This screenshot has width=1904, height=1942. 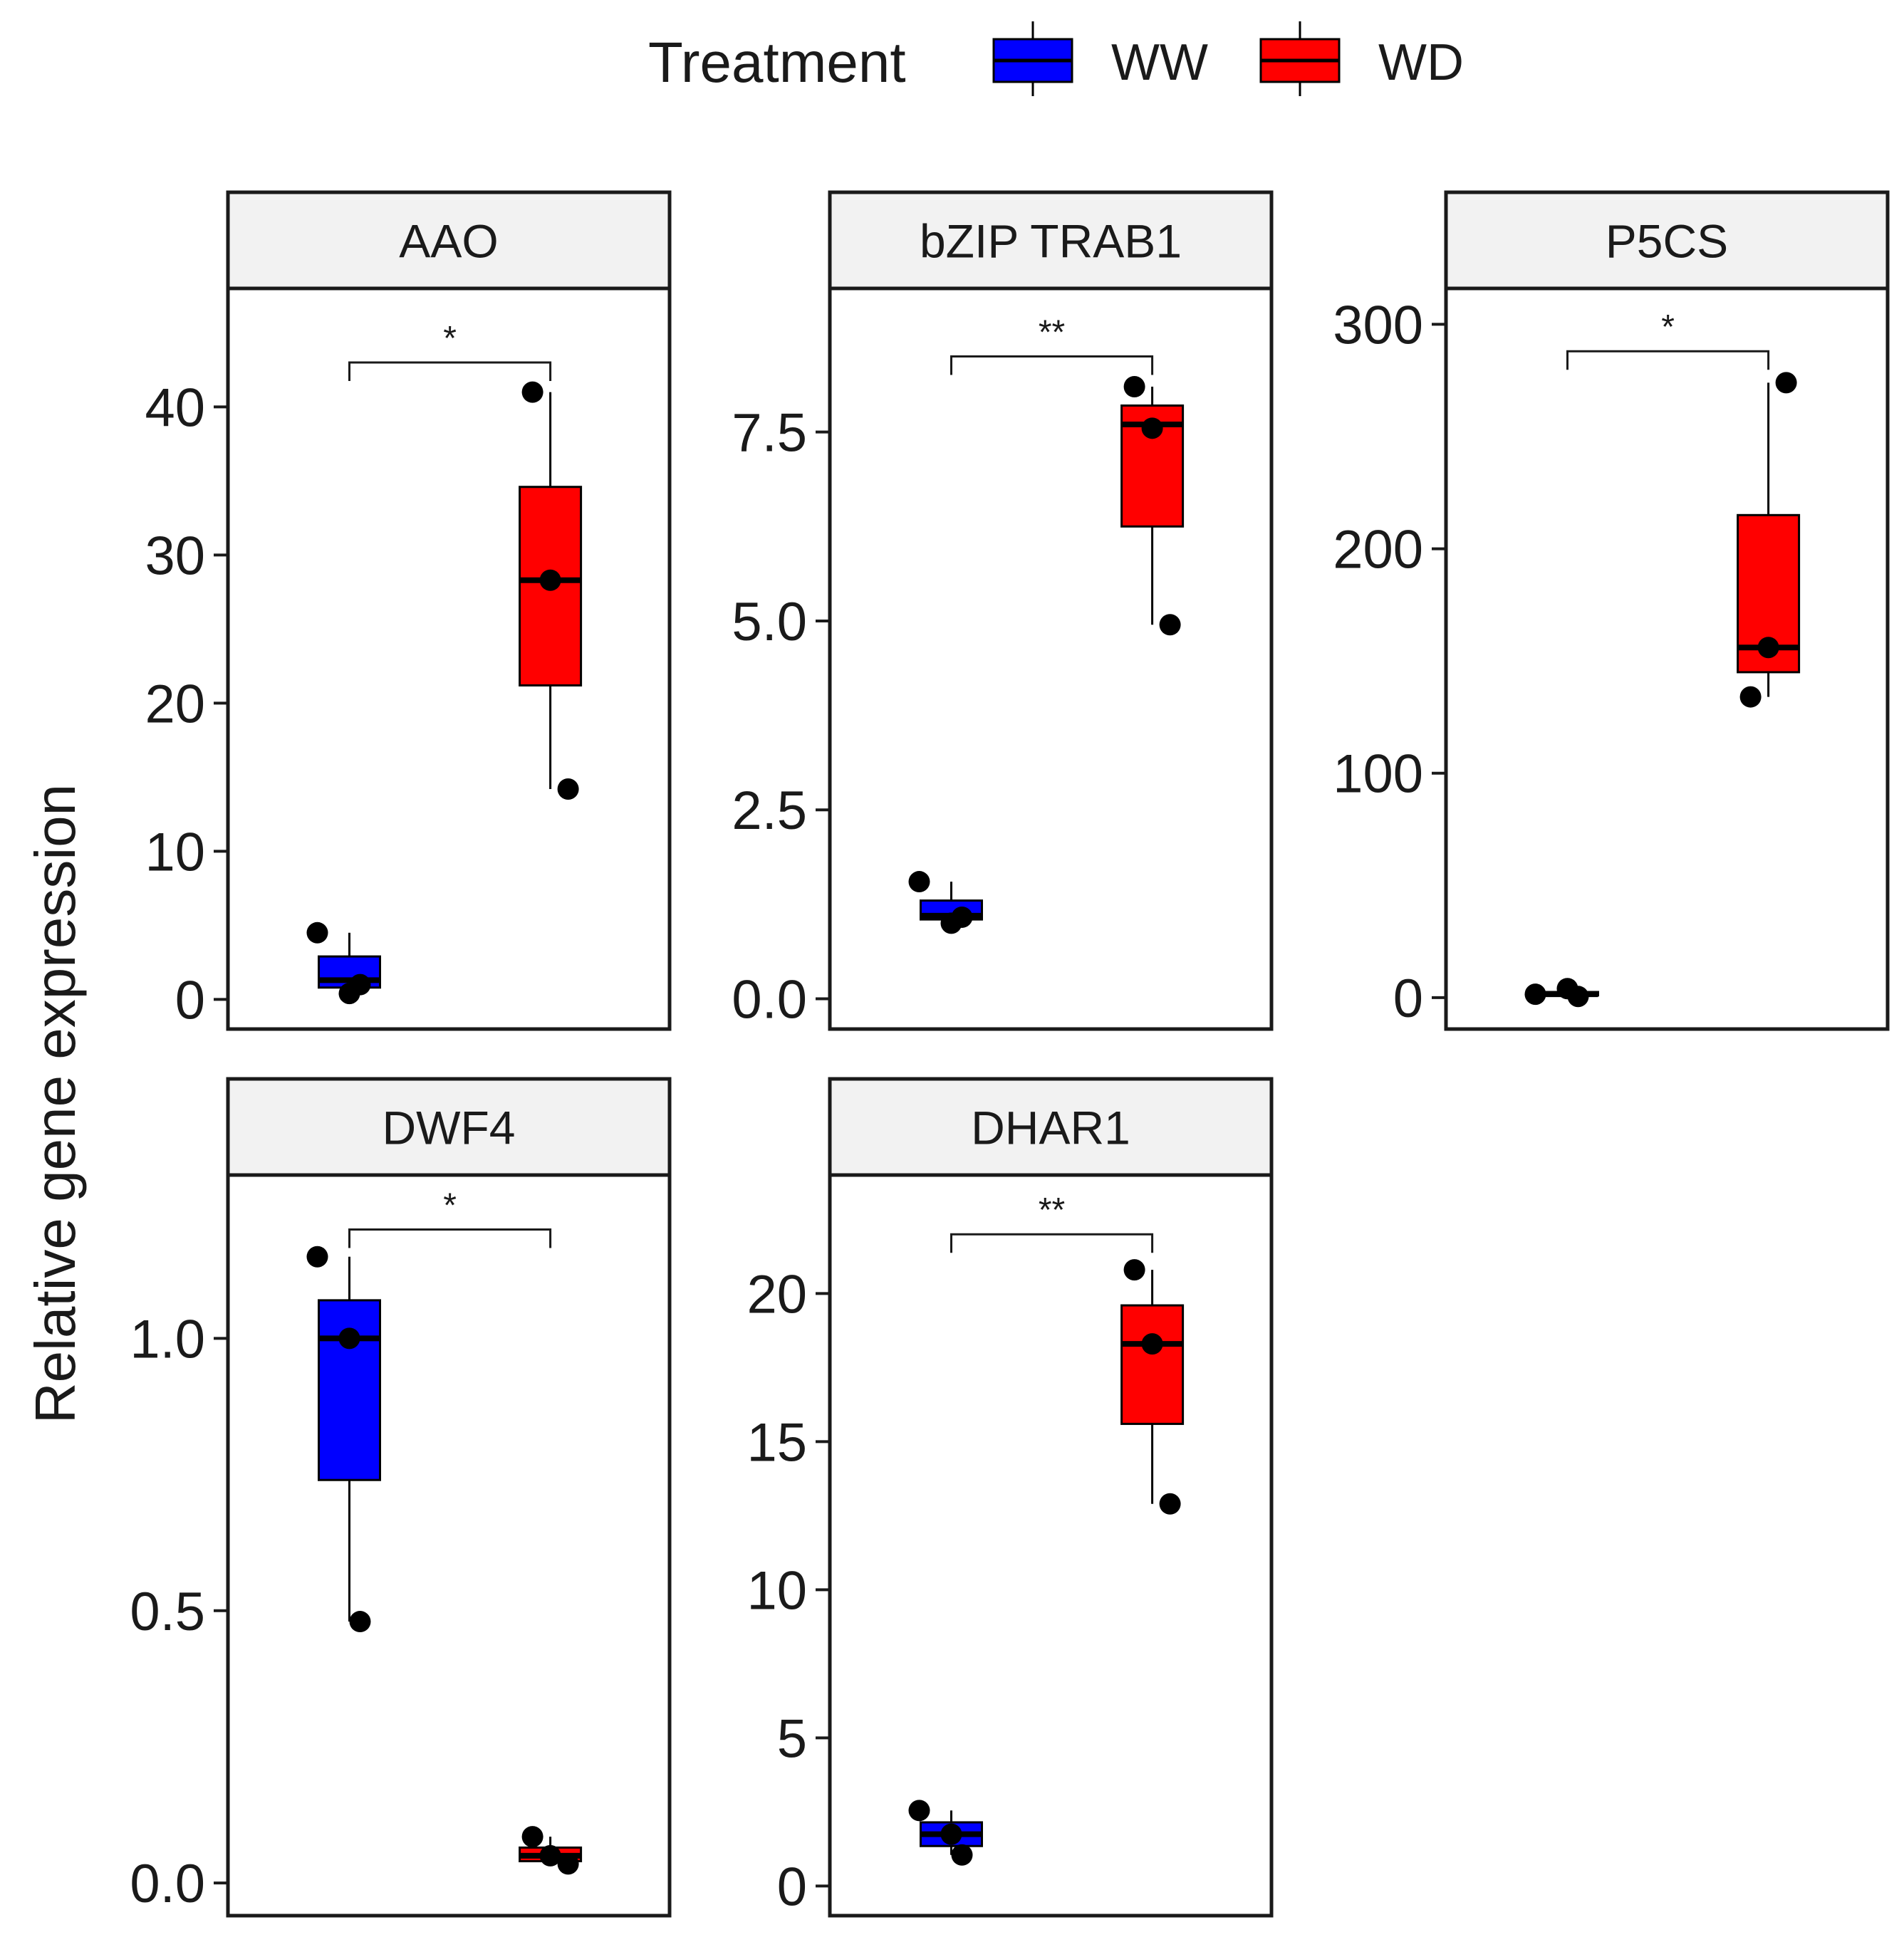 What do you see at coordinates (175, 407) in the screenshot?
I see `y-tick-label: 40` at bounding box center [175, 407].